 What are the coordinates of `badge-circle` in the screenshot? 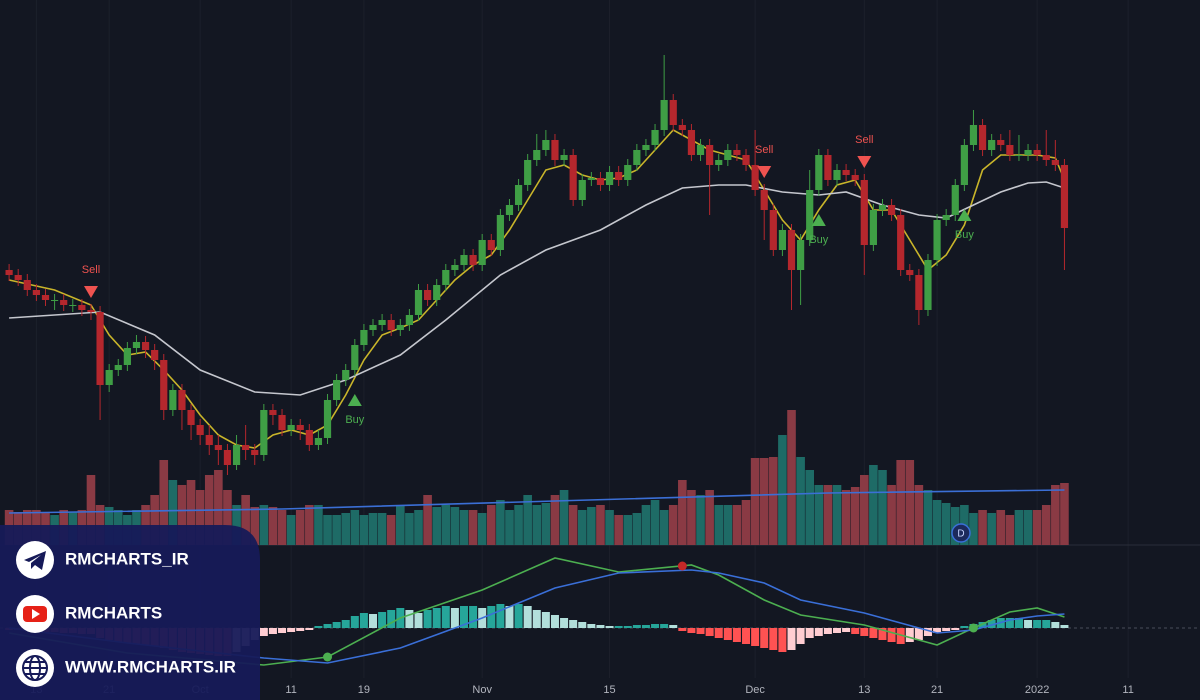 It's located at (961, 533).